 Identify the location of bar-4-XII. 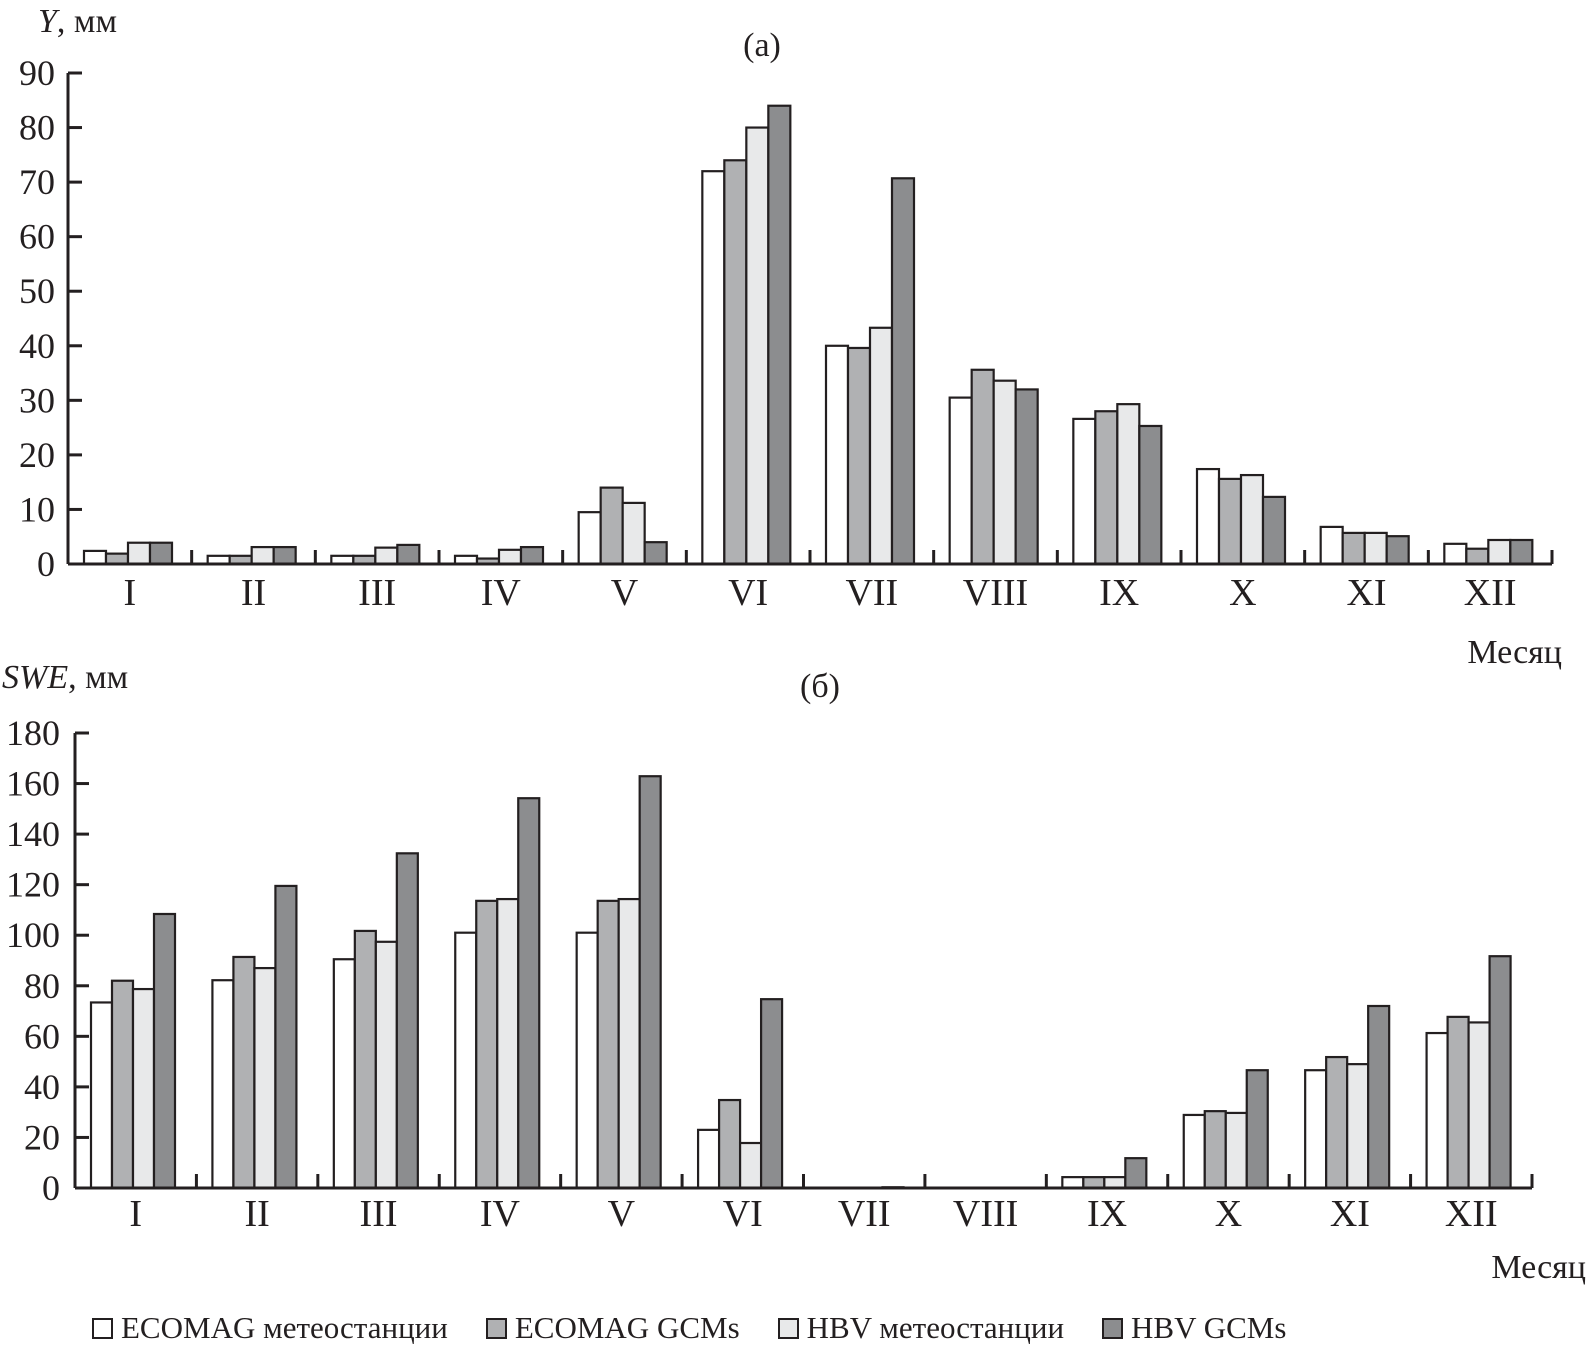
(1521, 552).